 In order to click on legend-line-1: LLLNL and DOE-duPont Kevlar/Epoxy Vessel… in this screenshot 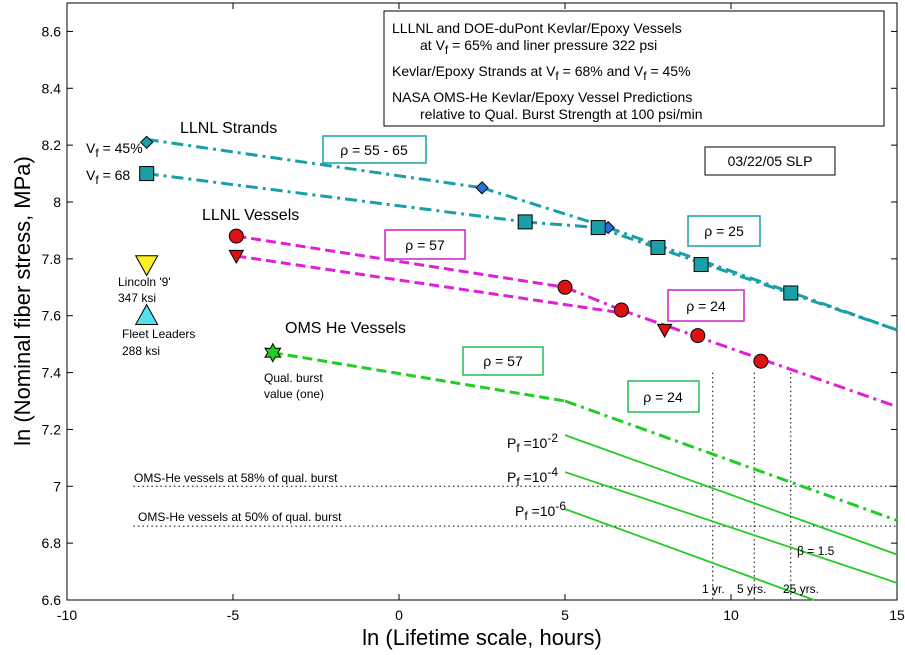, I will do `click(537, 28)`.